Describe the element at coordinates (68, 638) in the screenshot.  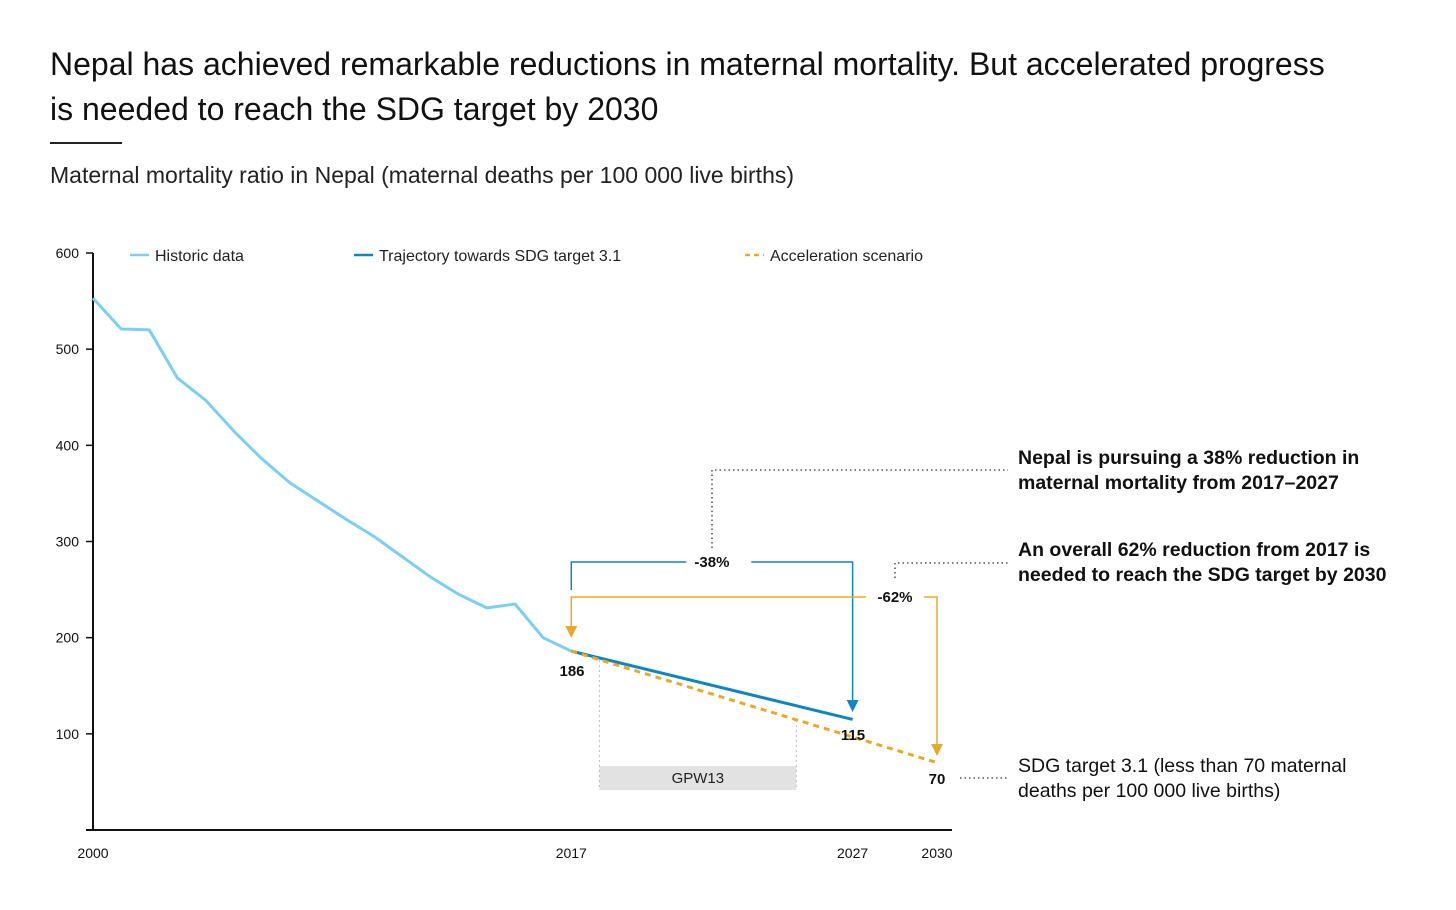
I see `y-tick-label: 200` at that location.